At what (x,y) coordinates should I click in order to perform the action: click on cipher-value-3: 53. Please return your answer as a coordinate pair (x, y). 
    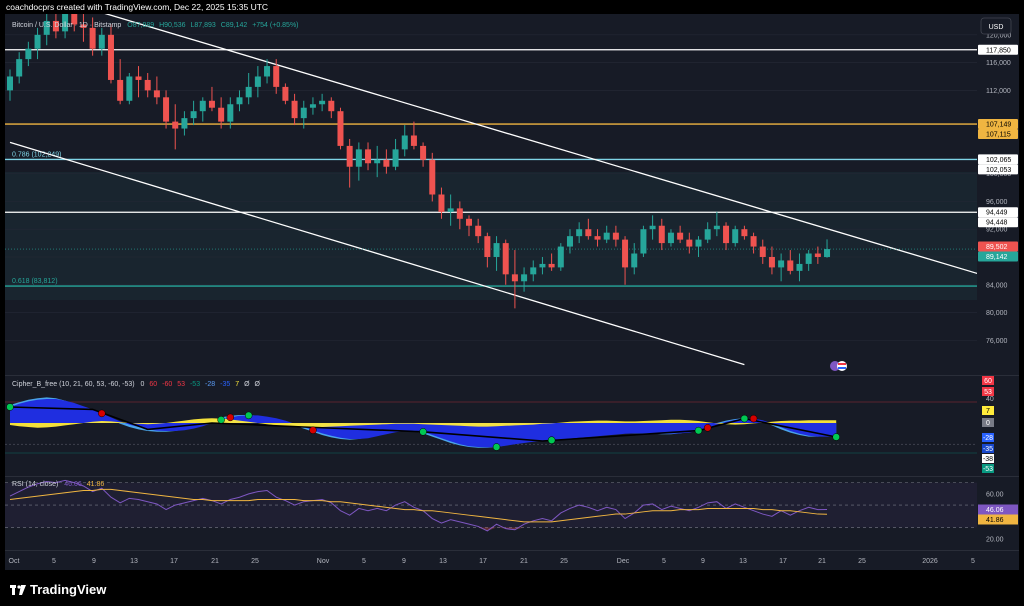
    Looking at the image, I should click on (181, 384).